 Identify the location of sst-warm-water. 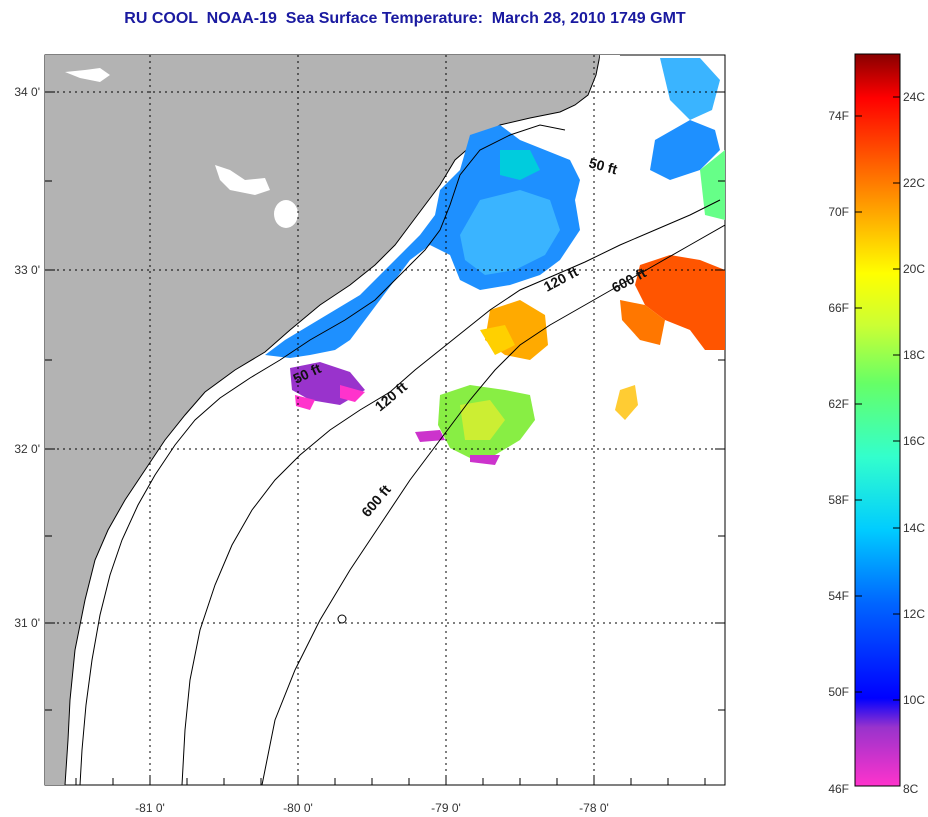
(602, 337).